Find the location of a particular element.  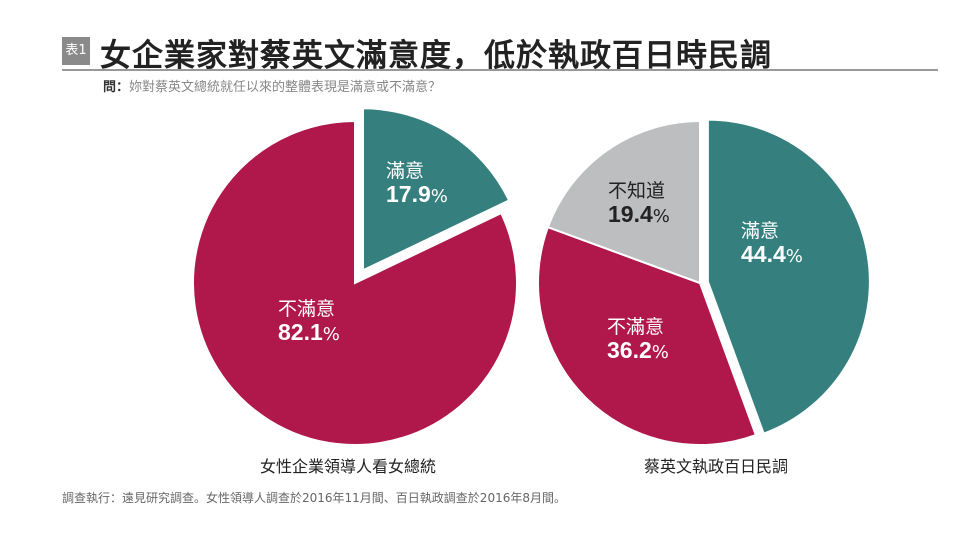

title-divider is located at coordinates (500, 70).